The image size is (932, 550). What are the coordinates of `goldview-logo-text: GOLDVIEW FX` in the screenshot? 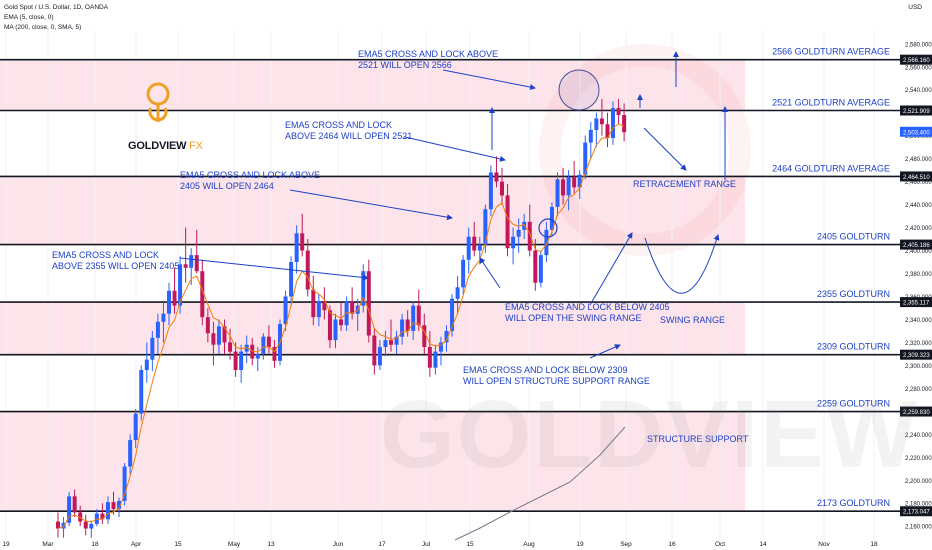 It's located at (165, 146).